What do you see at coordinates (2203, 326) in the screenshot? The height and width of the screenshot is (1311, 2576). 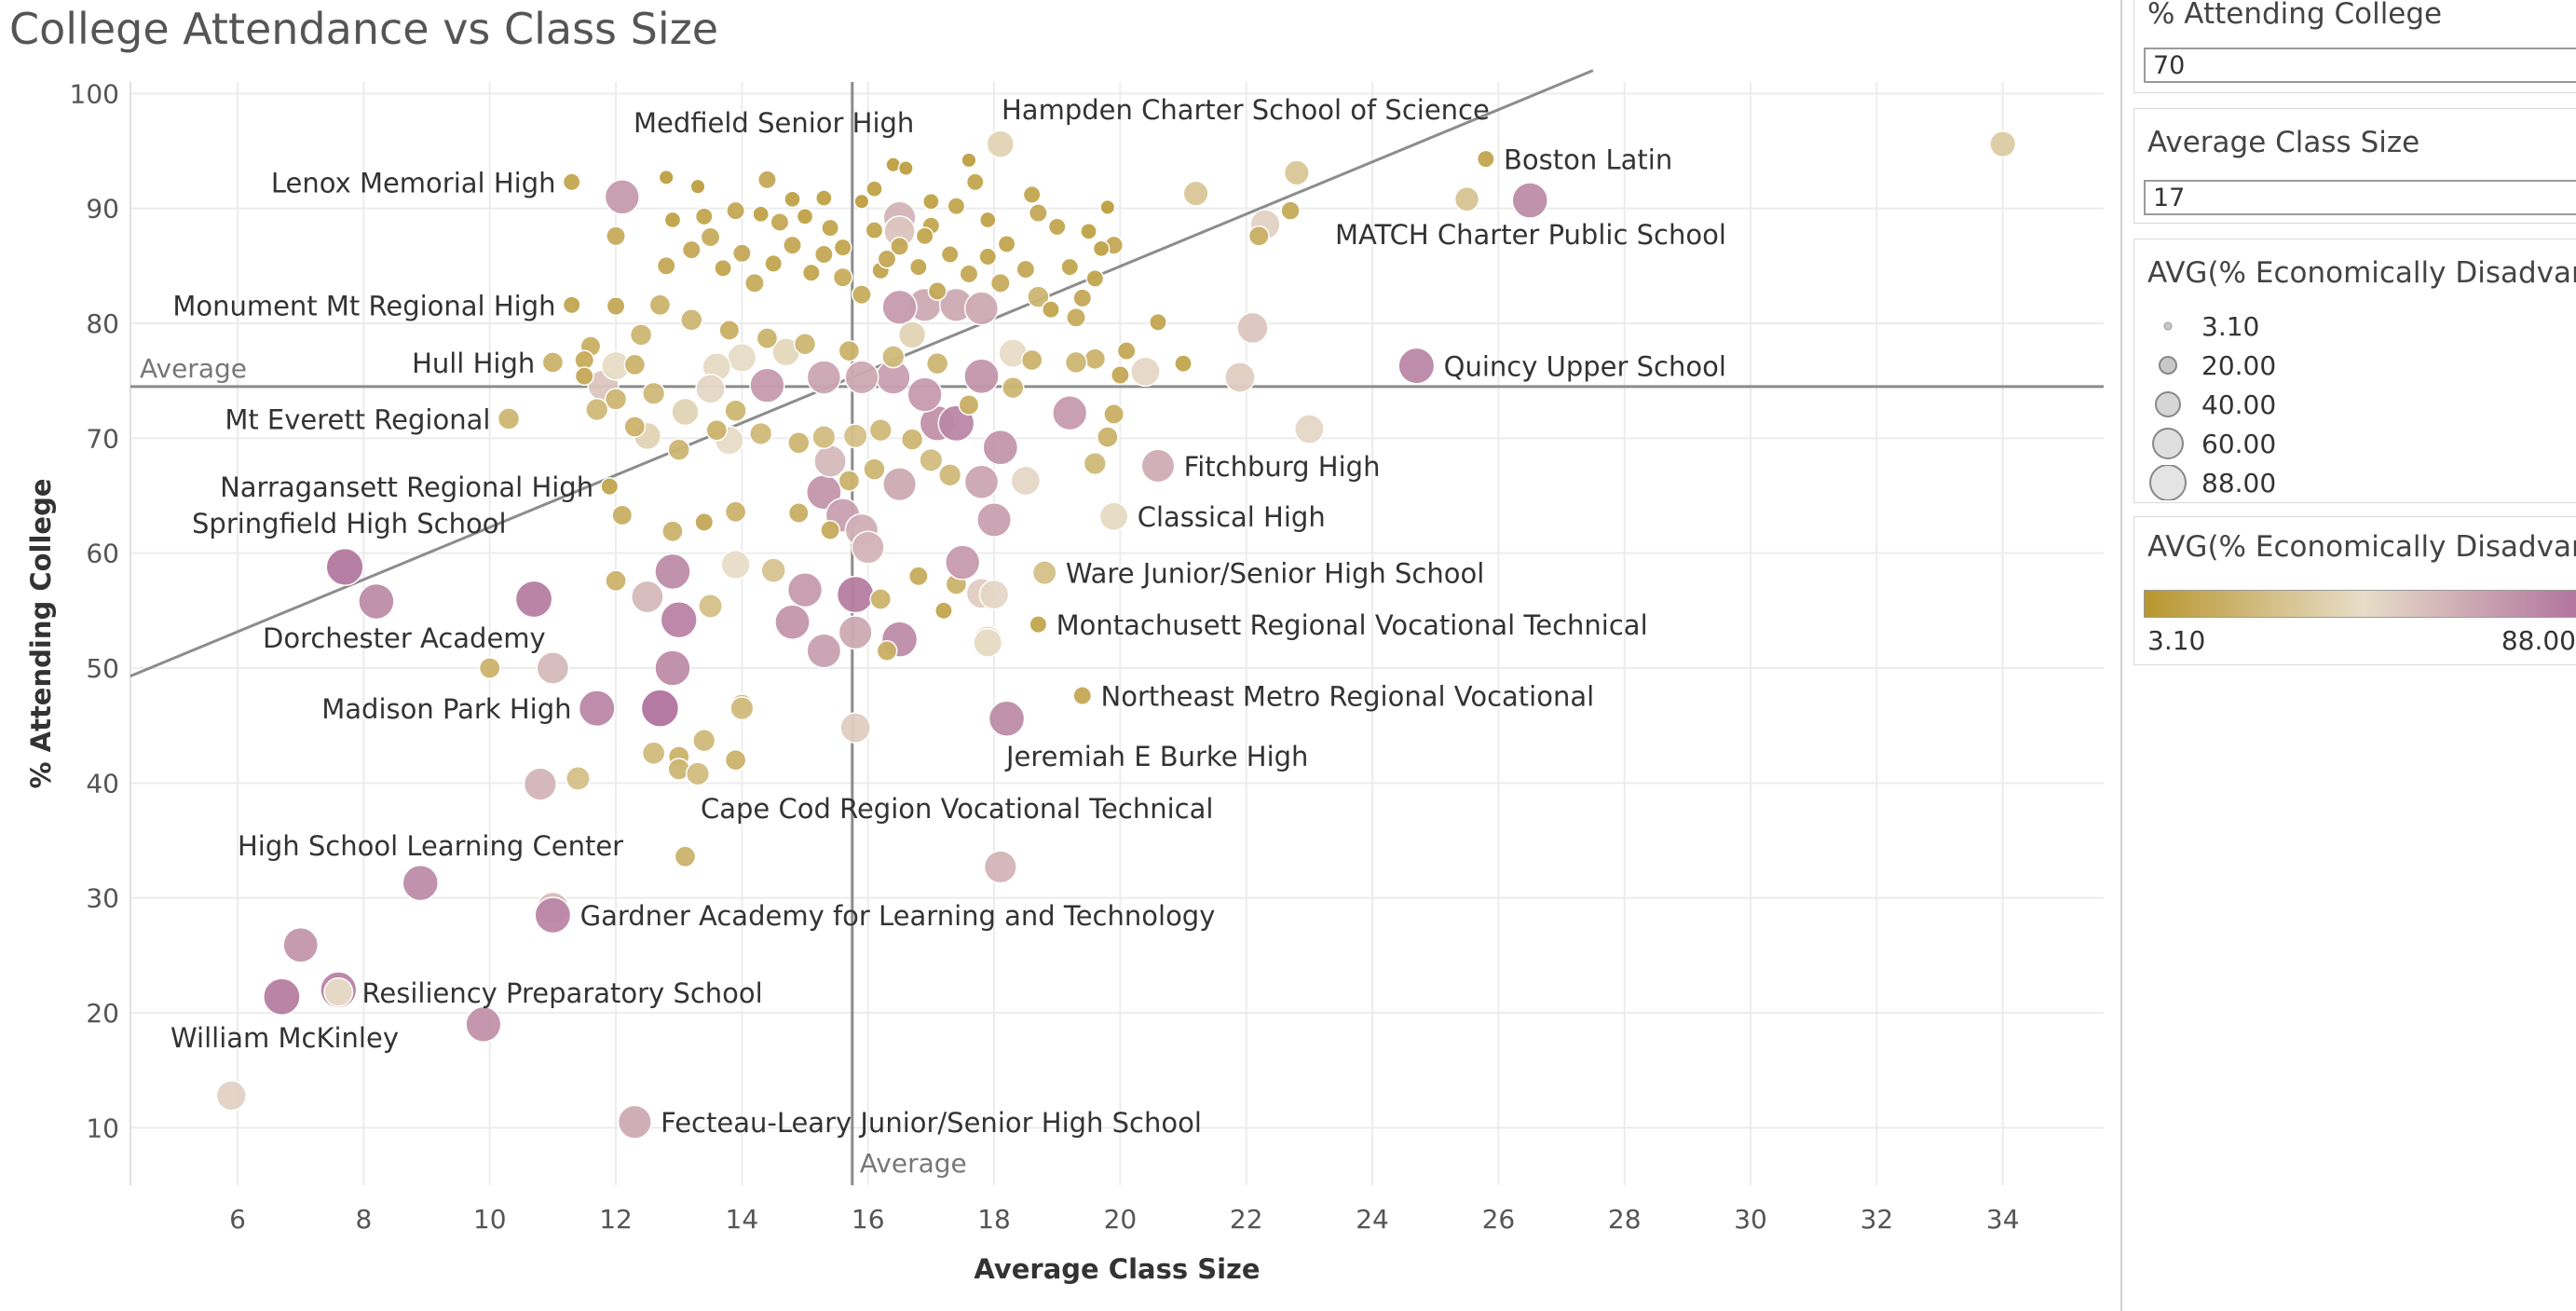 I see `size-legend-item: 3.10` at bounding box center [2203, 326].